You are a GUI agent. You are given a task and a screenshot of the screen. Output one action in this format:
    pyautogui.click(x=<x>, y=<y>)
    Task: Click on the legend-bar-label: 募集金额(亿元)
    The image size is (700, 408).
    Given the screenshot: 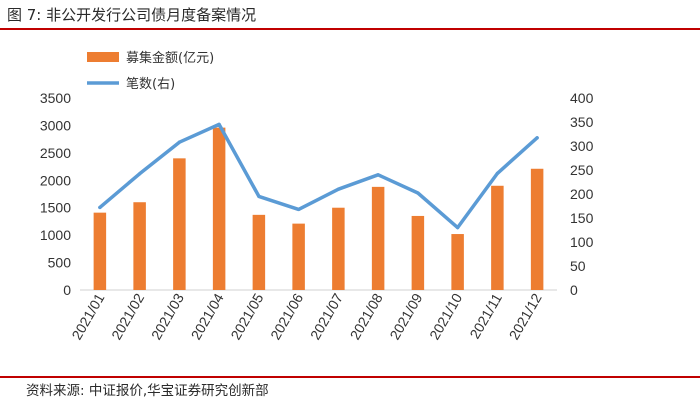 What is the action you would take?
    pyautogui.click(x=170, y=58)
    